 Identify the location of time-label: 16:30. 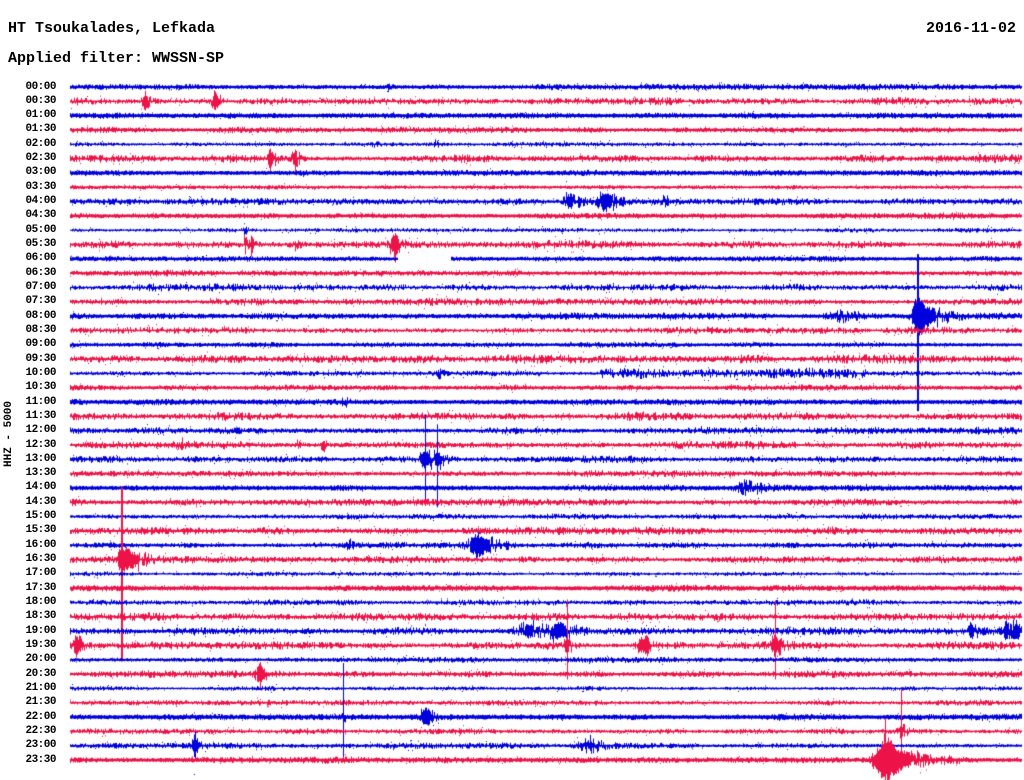
(40, 559).